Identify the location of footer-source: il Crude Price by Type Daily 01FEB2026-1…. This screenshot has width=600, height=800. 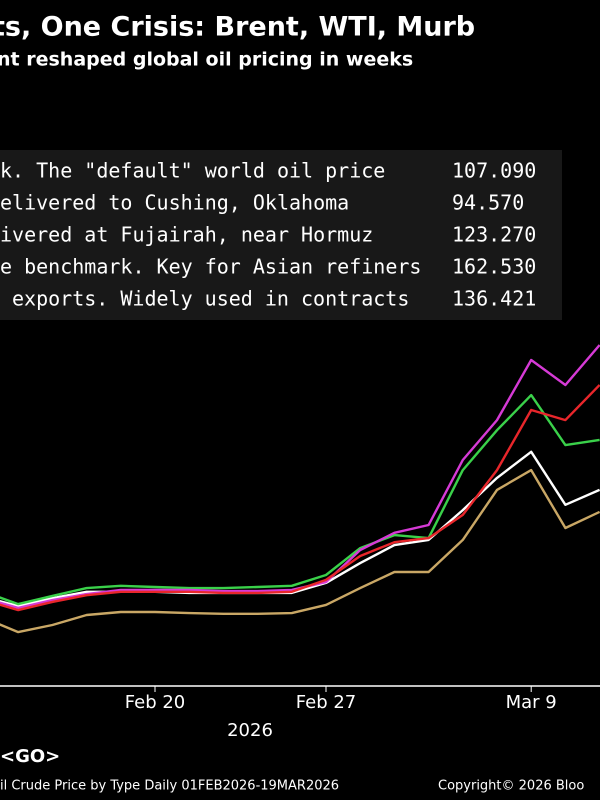
(169, 786).